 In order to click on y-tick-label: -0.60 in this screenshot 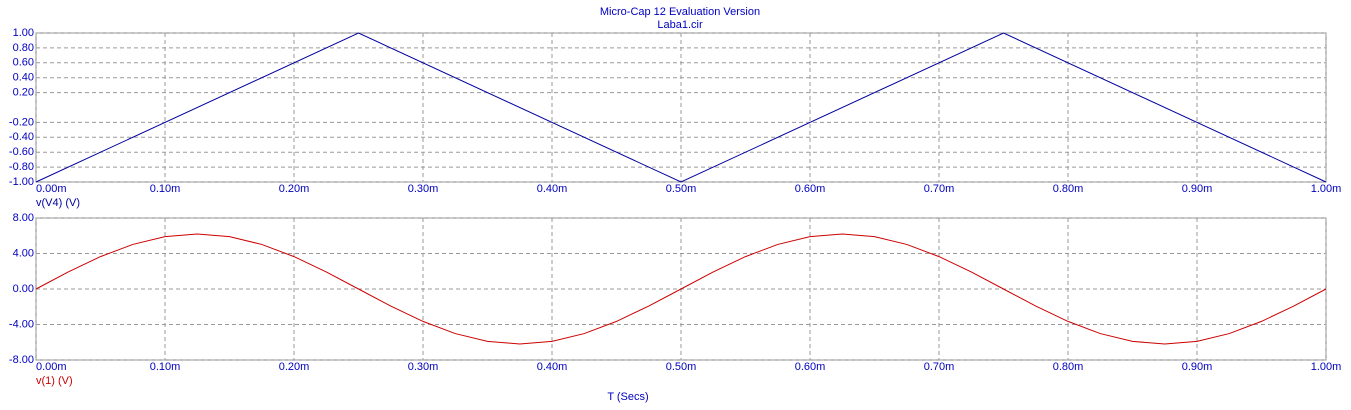, I will do `click(21, 152)`.